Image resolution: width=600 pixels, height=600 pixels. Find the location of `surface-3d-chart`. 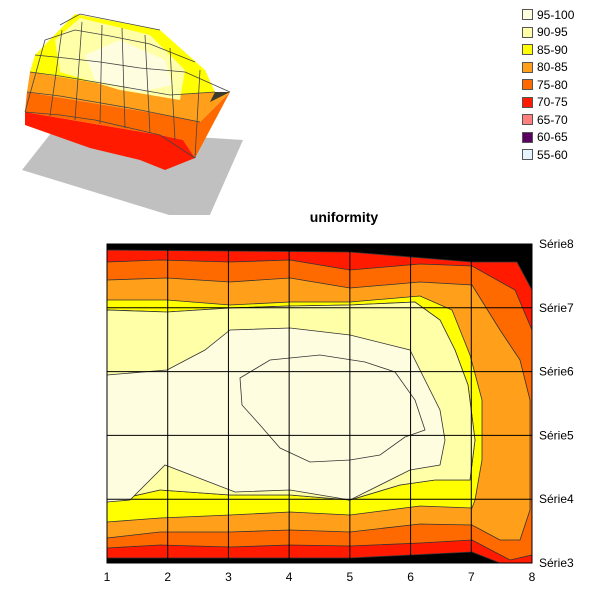

surface-3d-chart is located at coordinates (132, 114).